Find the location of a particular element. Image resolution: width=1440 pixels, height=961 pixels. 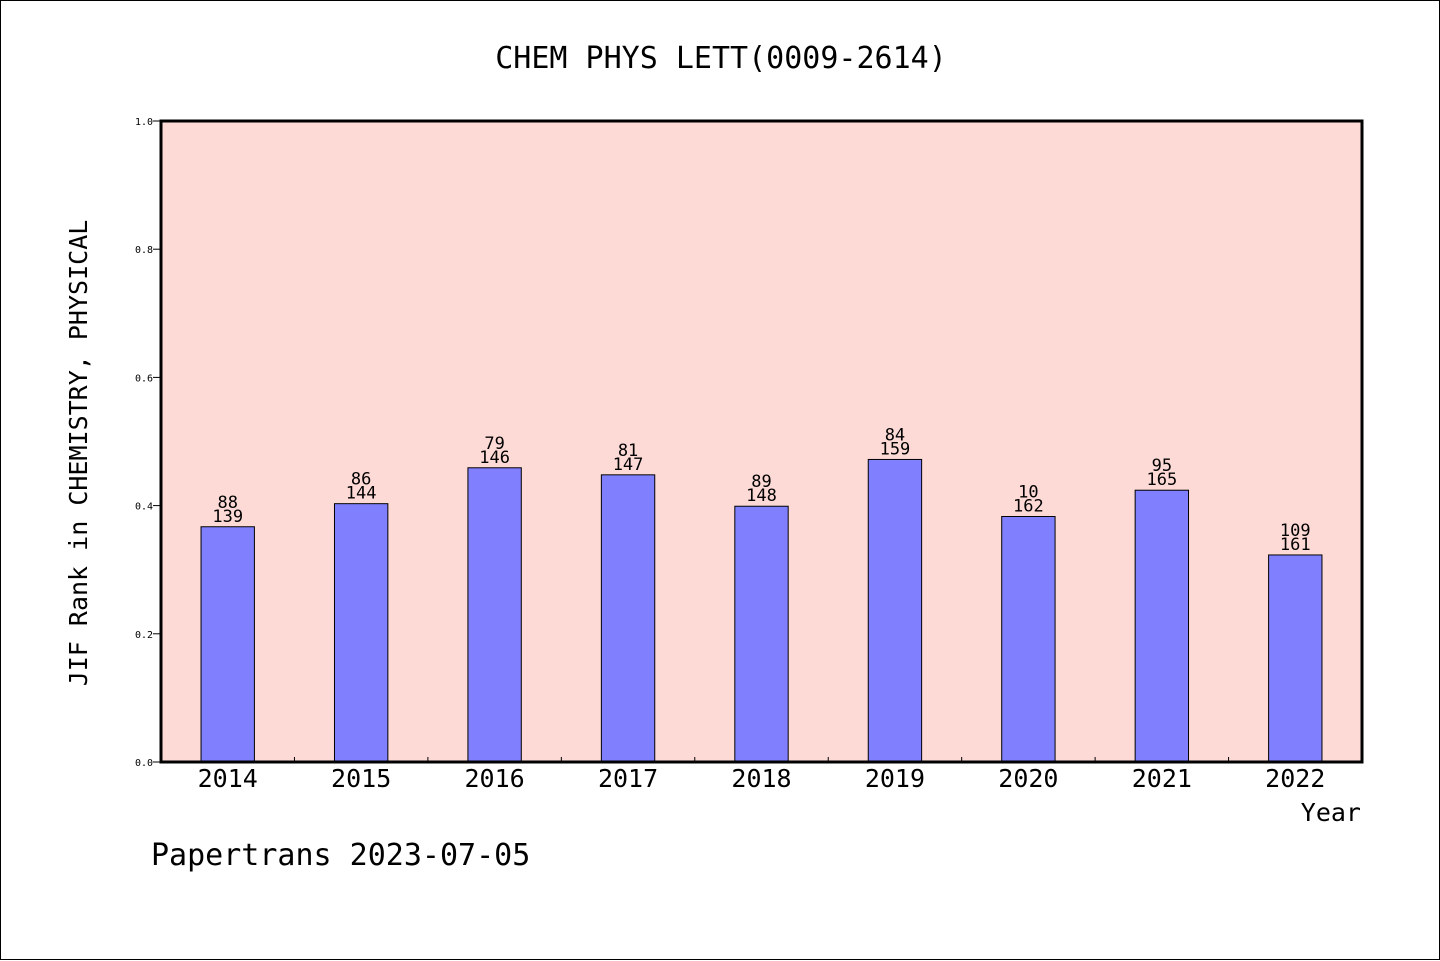

bar-2017 is located at coordinates (628, 618).